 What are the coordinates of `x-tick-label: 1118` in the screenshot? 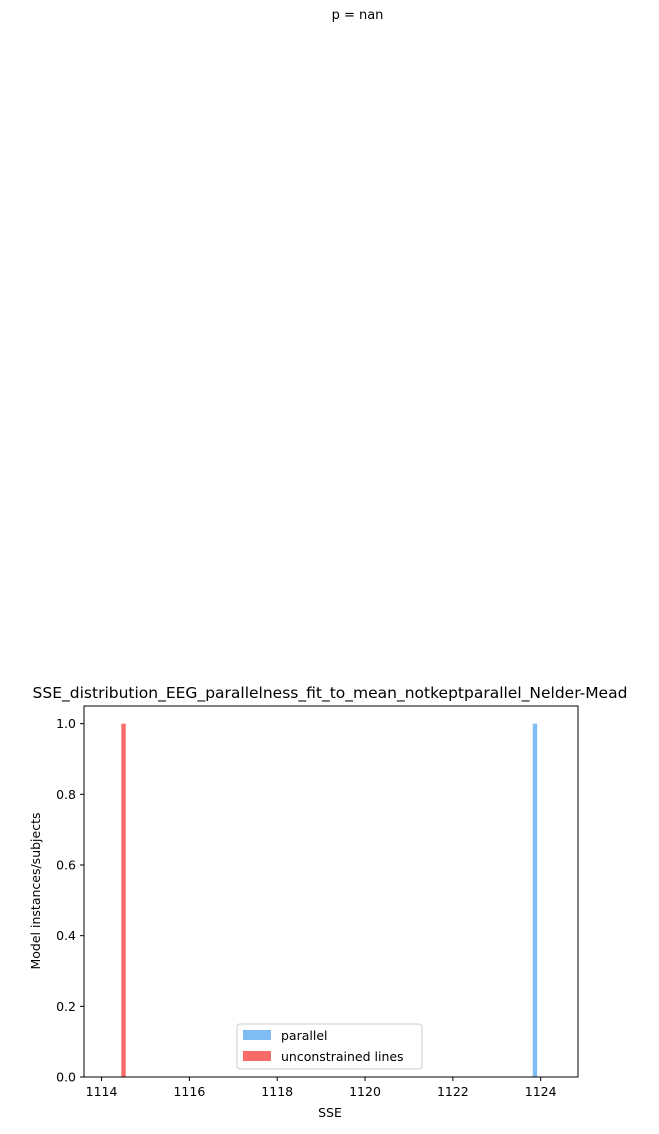 It's located at (277, 1091).